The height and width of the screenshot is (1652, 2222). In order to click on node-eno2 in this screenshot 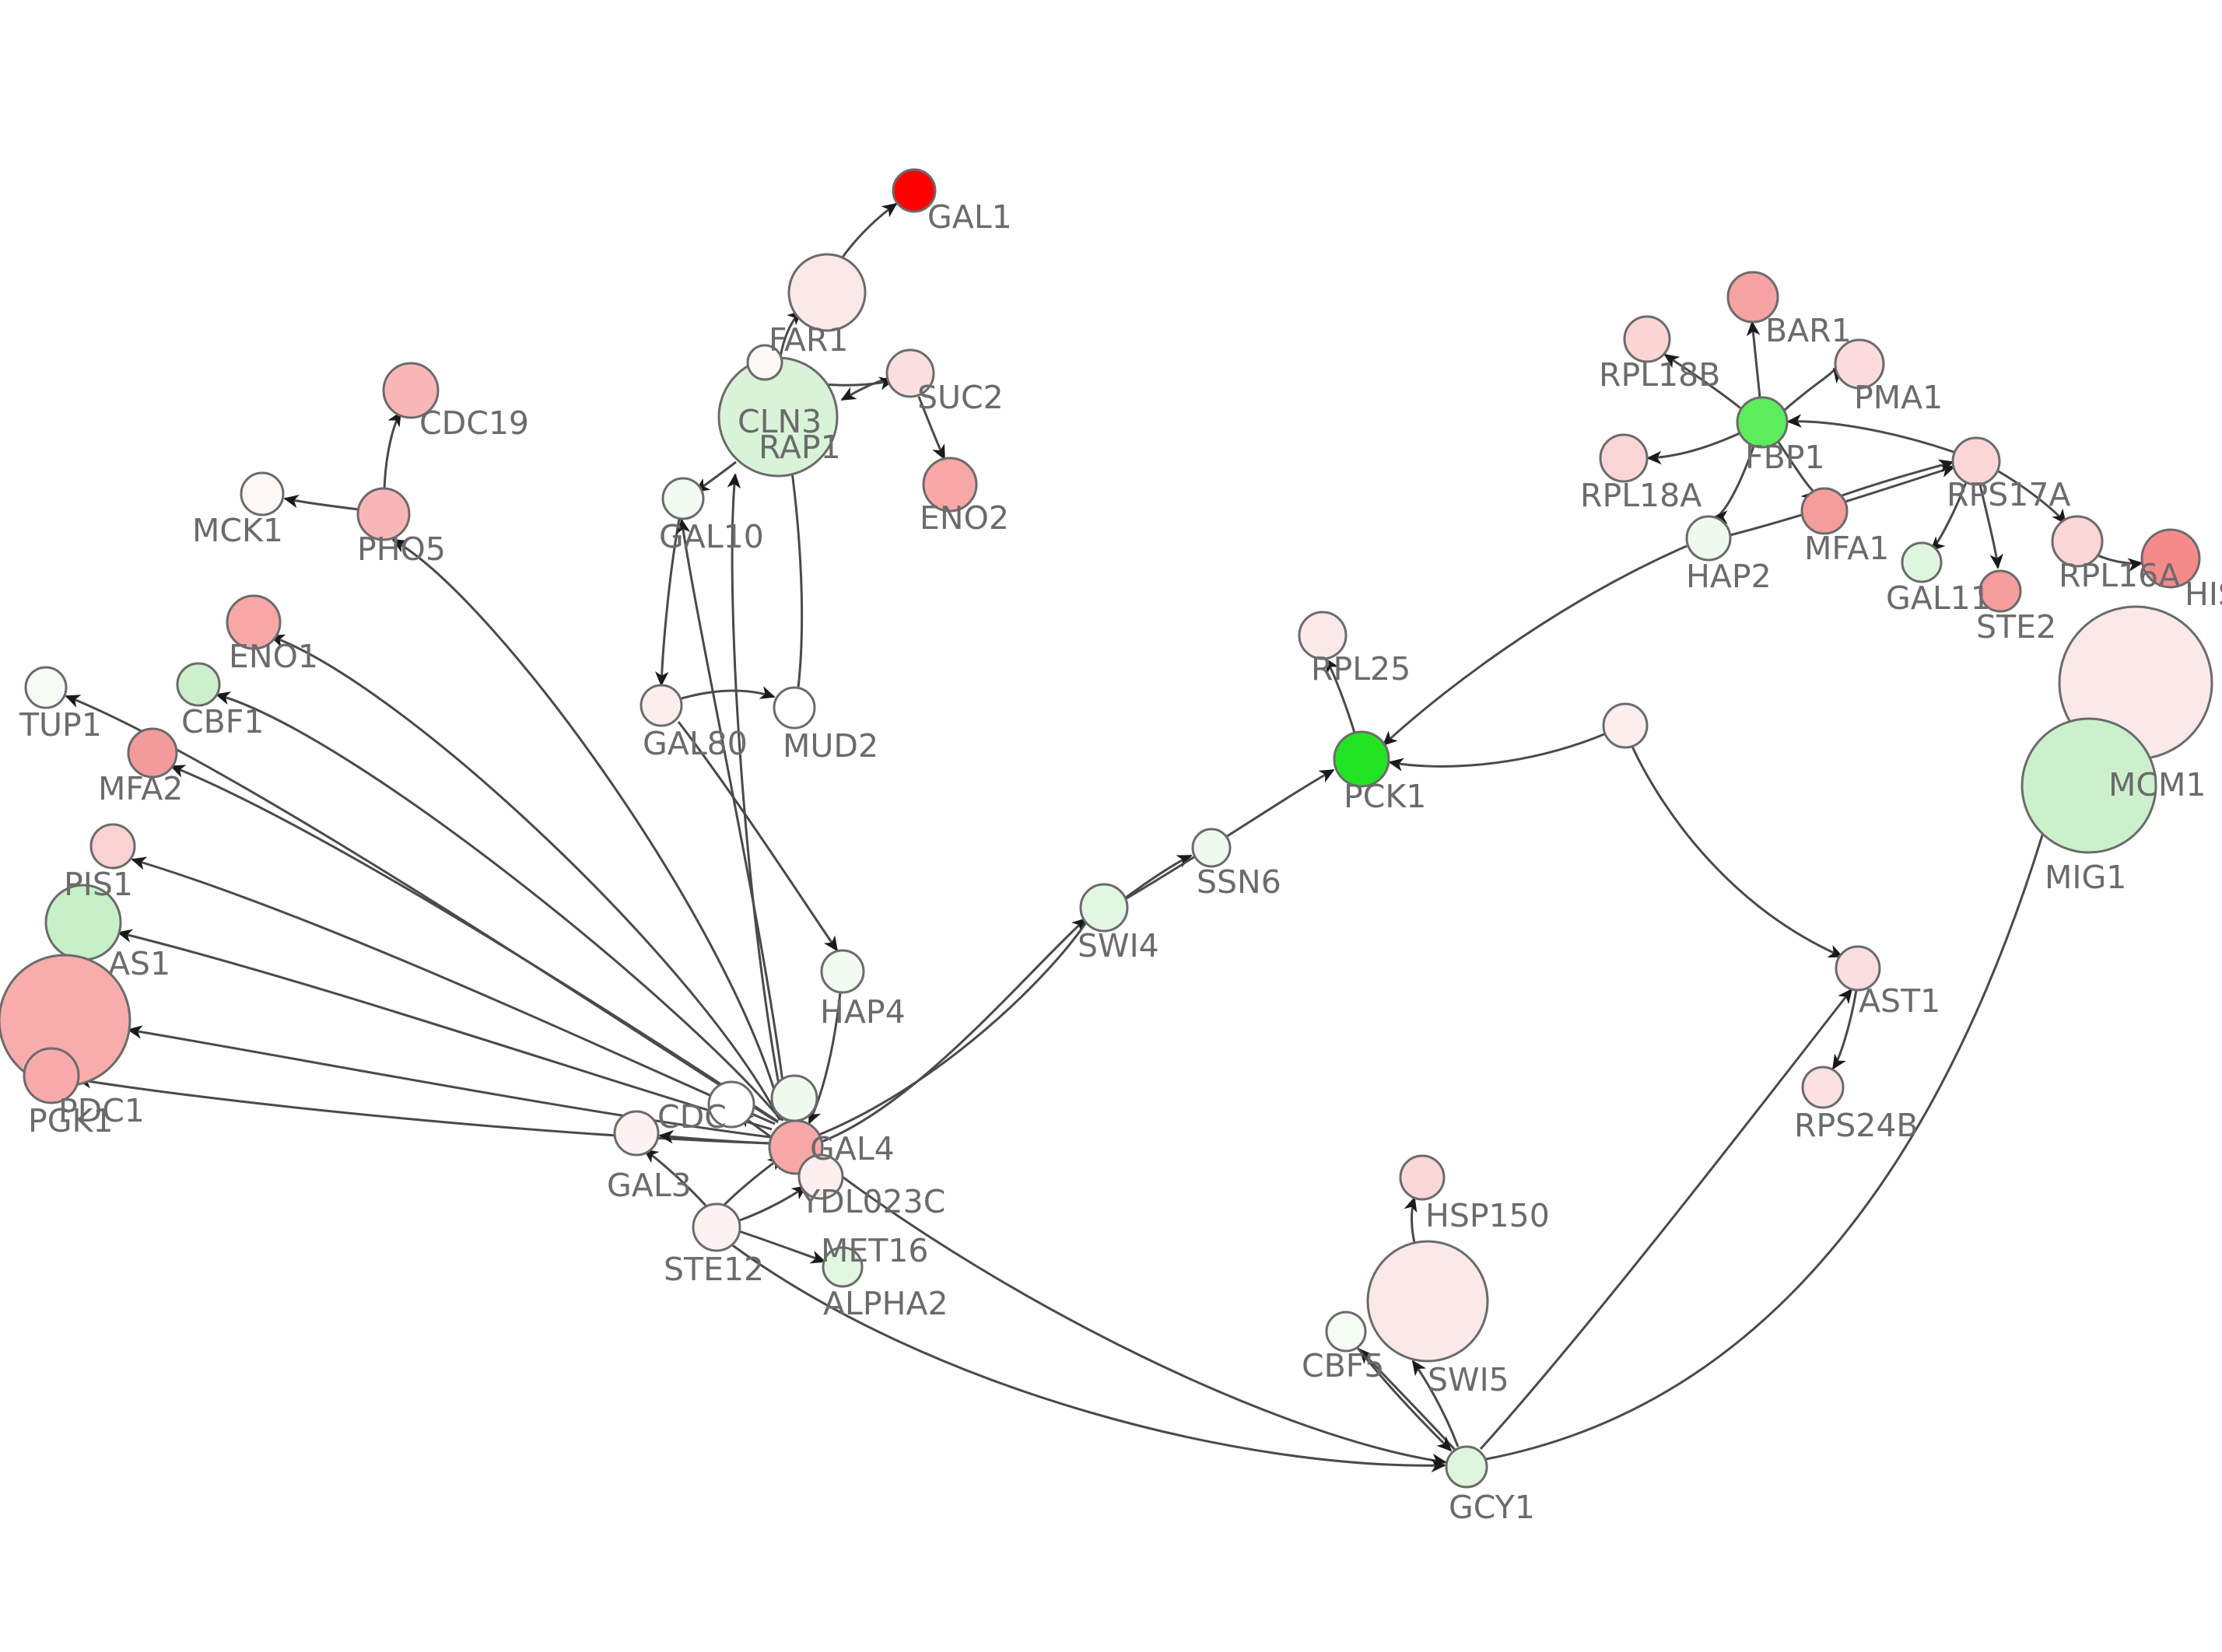, I will do `click(950, 485)`.